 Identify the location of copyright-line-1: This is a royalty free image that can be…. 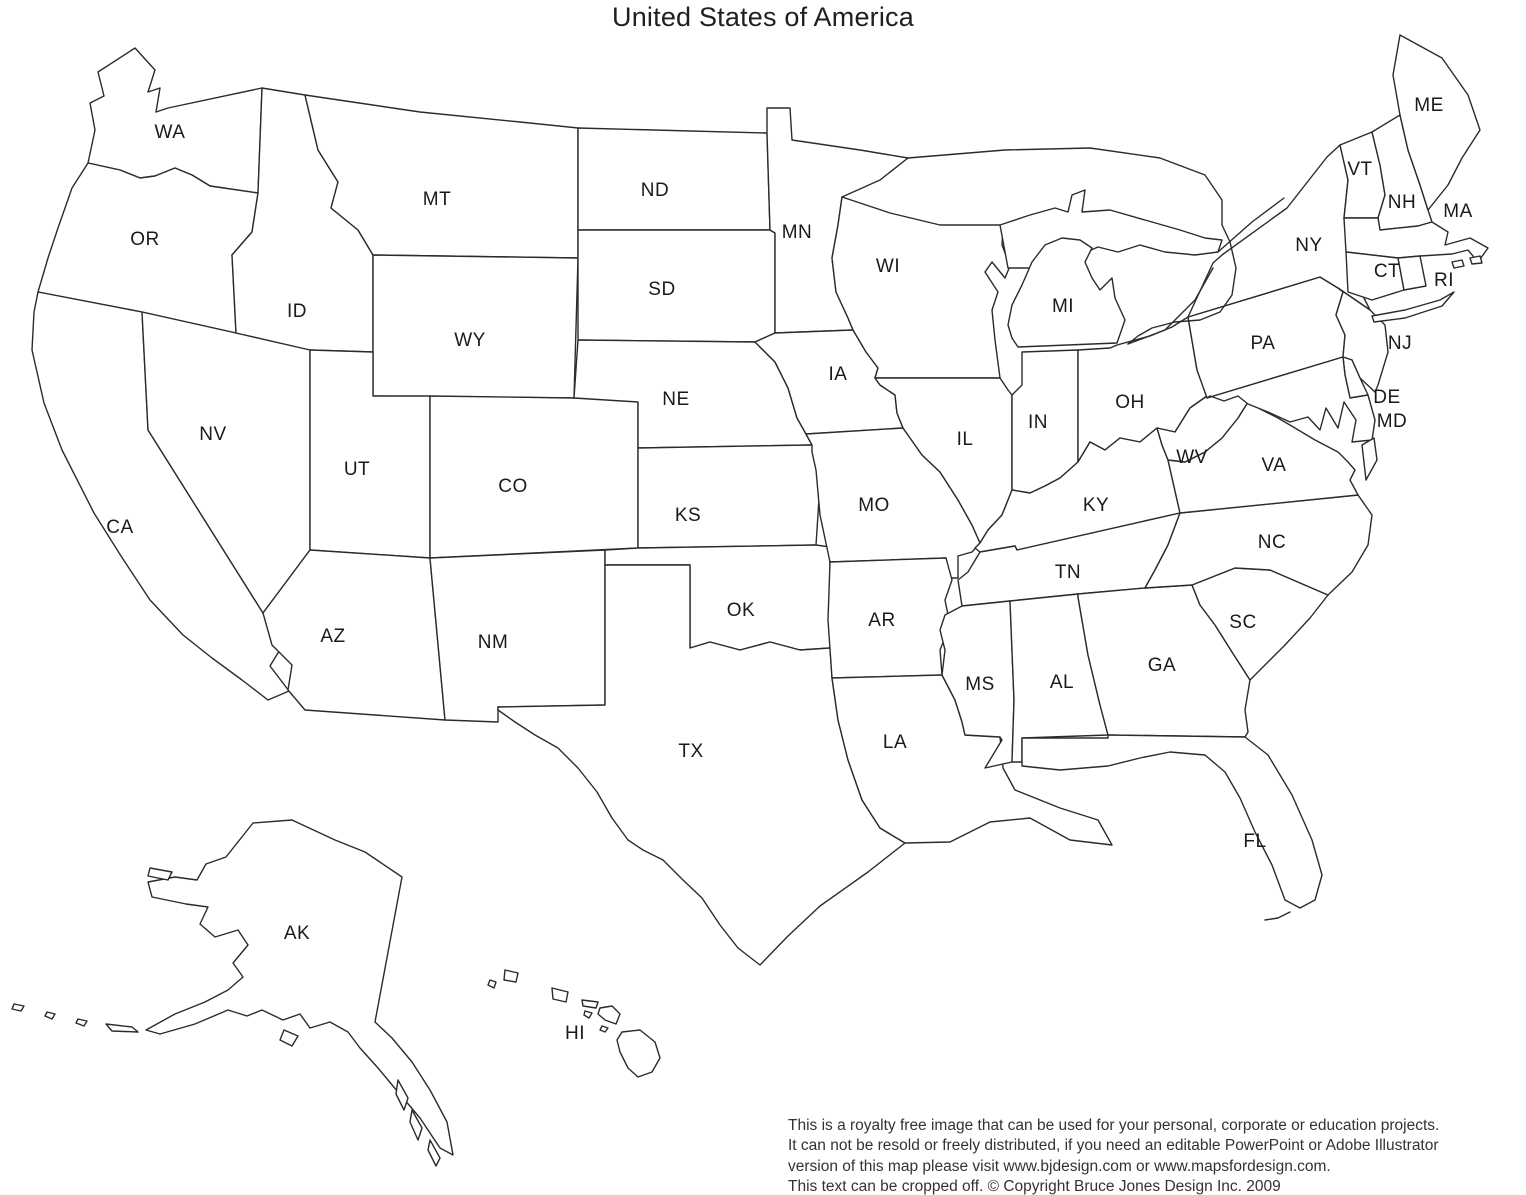
(1114, 1125).